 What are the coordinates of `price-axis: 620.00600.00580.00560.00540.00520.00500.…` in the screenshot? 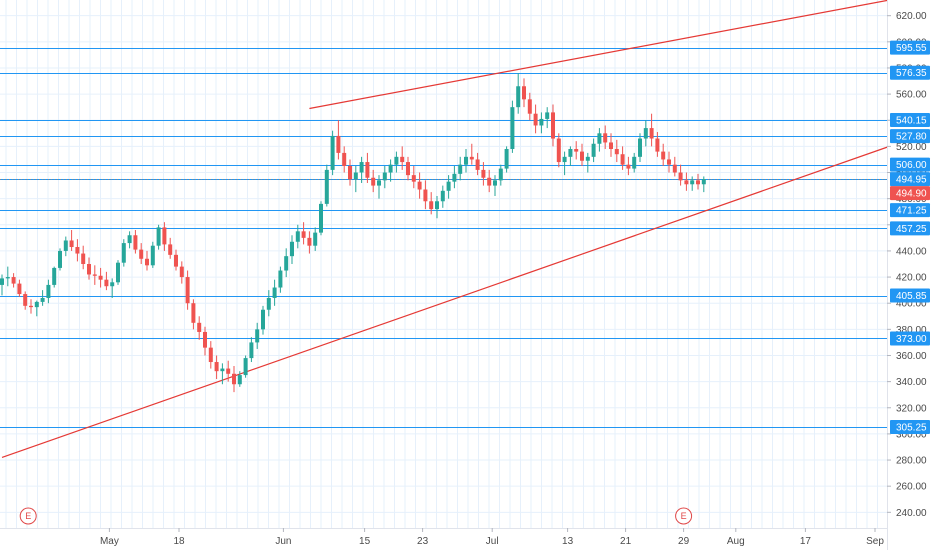 It's located at (909, 275).